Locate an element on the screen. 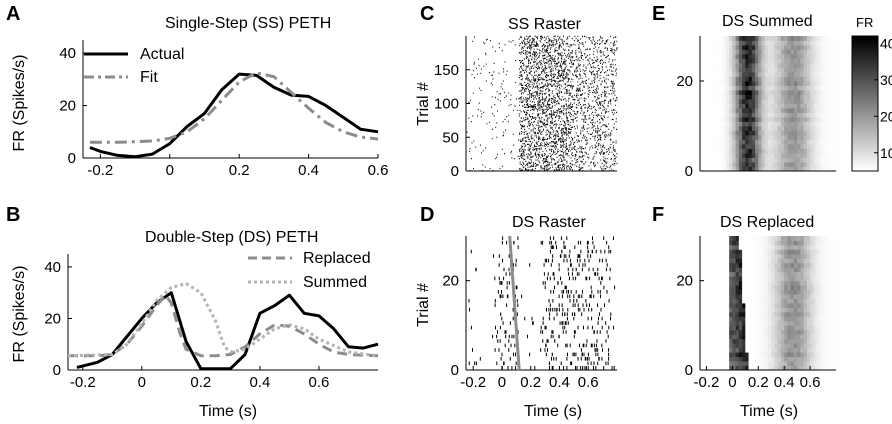 The width and height of the screenshot is (892, 424). legend-replaced-label: Replaced is located at coordinates (337, 258).